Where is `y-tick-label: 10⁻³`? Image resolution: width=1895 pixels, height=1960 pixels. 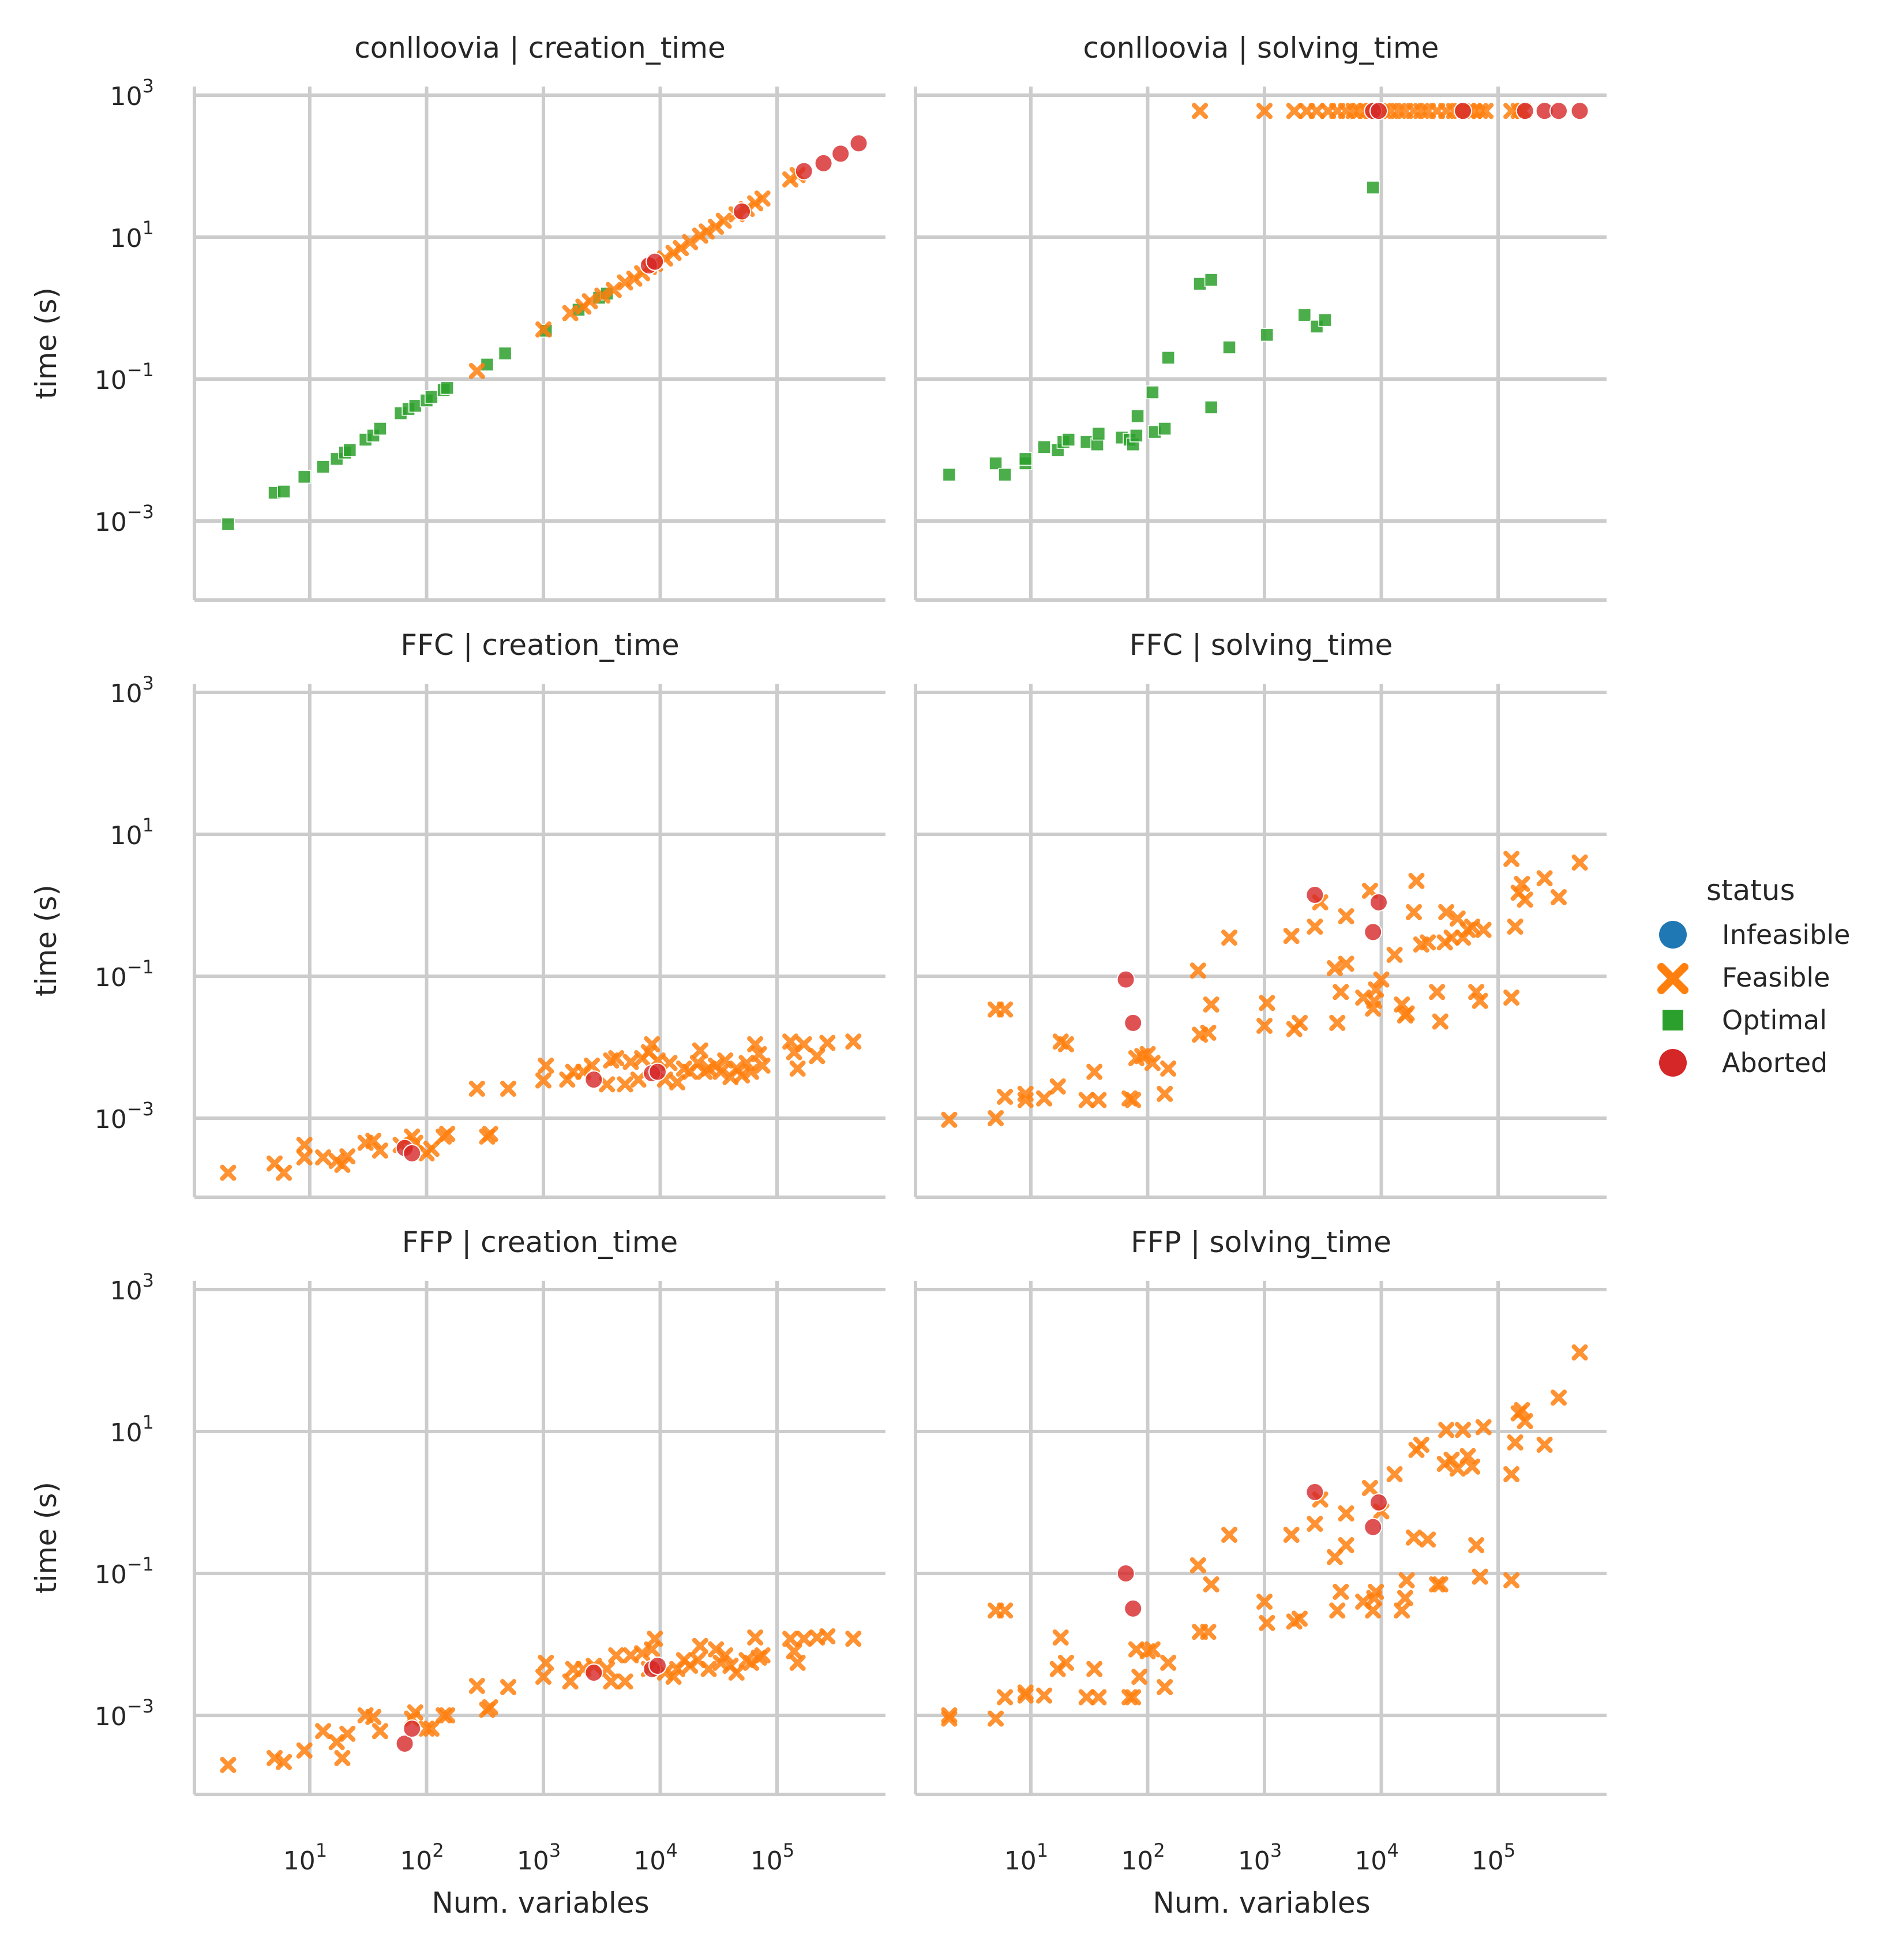 y-tick-label: 10⁻³ is located at coordinates (124, 1713).